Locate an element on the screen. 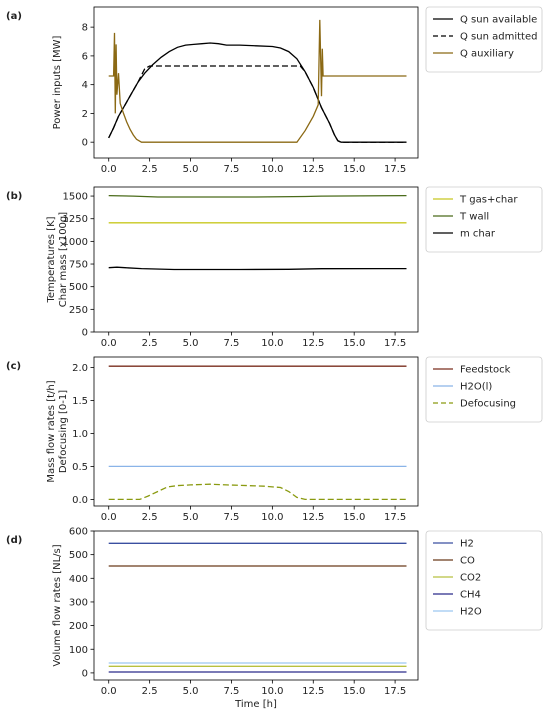 The image size is (550, 716). y-axis-label: Mass flow rates [t/h] is located at coordinates (51, 431).